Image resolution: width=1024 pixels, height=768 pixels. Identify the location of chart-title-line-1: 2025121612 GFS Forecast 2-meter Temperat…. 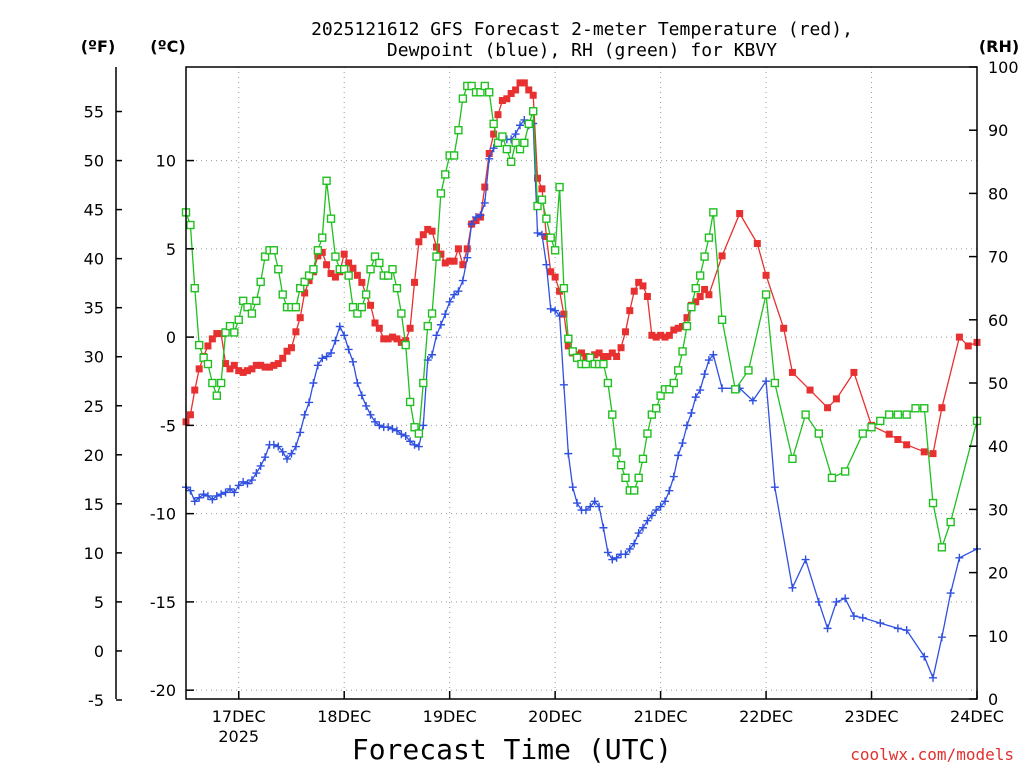
(582, 29).